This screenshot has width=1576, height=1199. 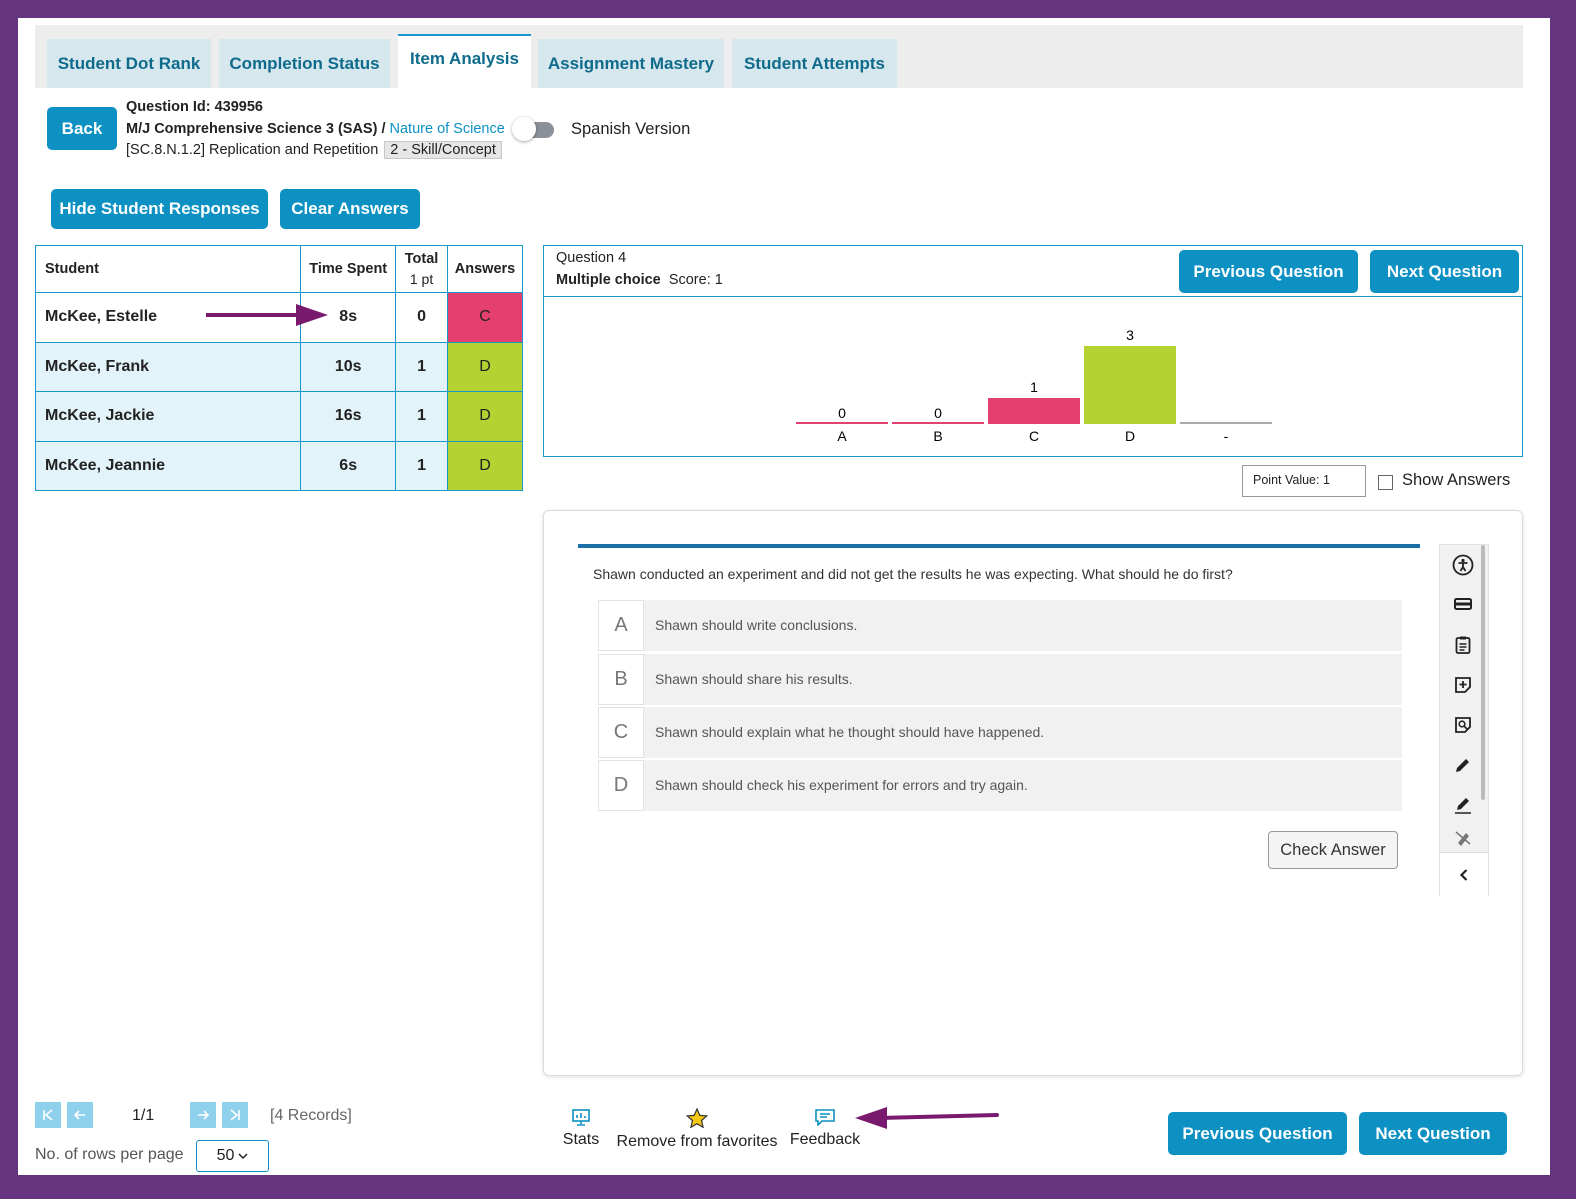 I want to click on footer-previous-question-button: Previous Question, so click(x=1257, y=1133).